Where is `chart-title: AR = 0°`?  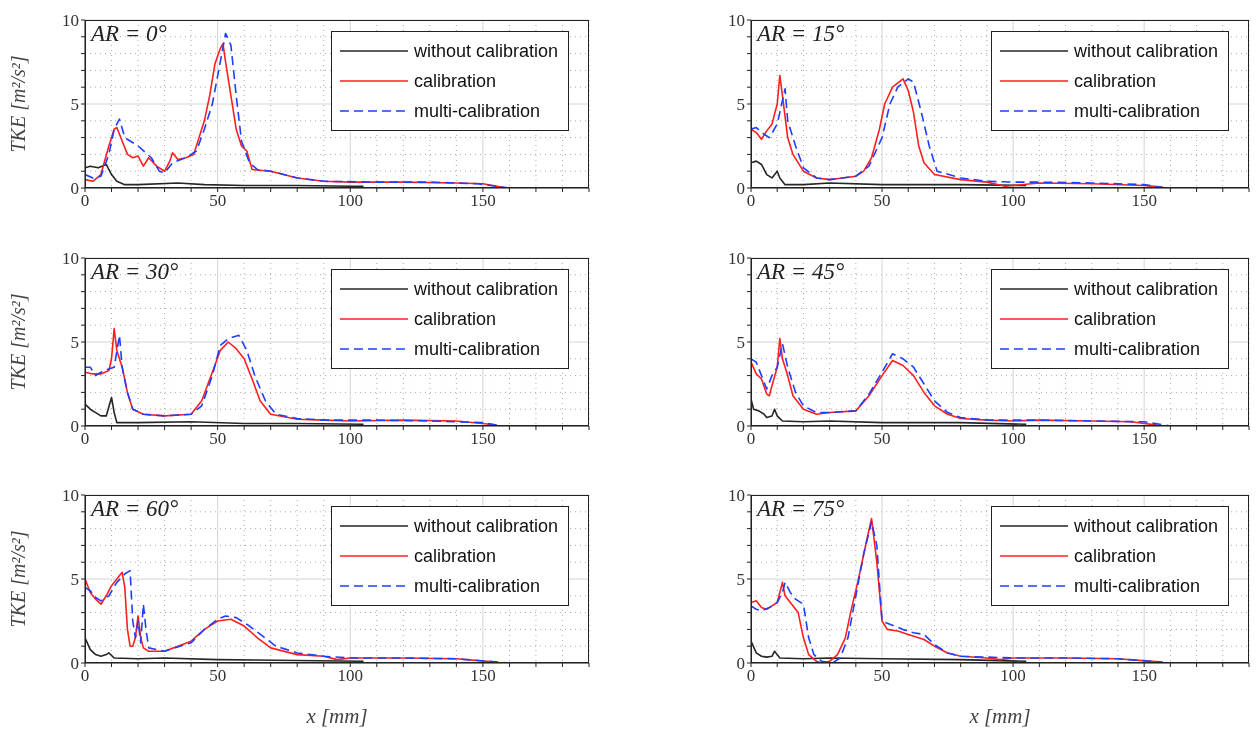 chart-title: AR = 0° is located at coordinates (129, 34).